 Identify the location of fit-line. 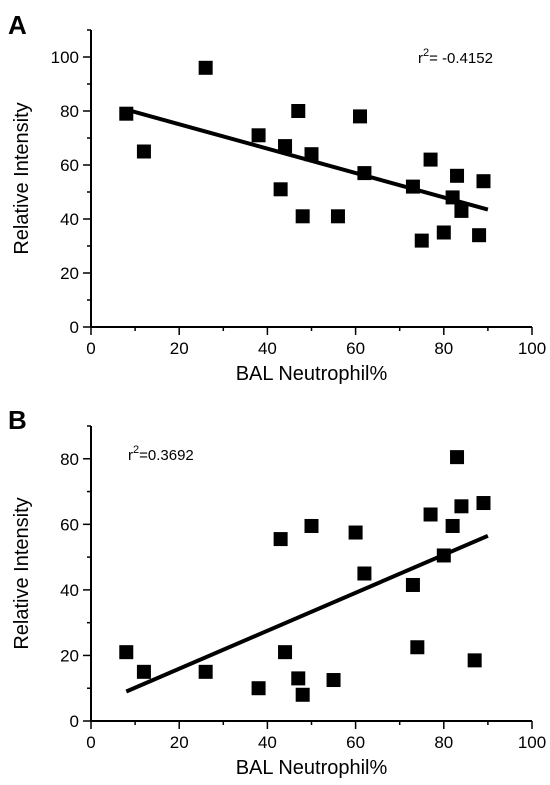
(307, 613).